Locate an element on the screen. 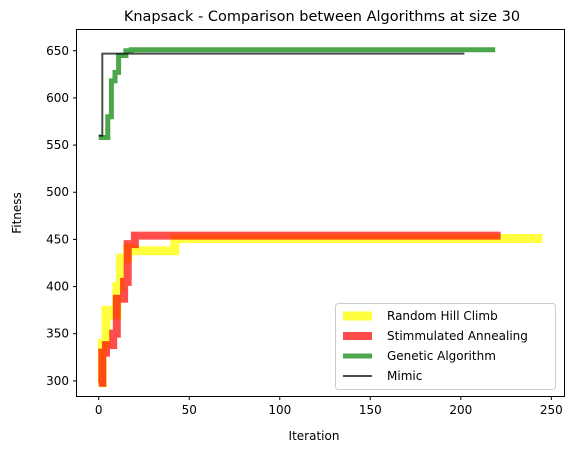 The height and width of the screenshot is (453, 575). y-tick-label: 550 is located at coordinates (57, 145).